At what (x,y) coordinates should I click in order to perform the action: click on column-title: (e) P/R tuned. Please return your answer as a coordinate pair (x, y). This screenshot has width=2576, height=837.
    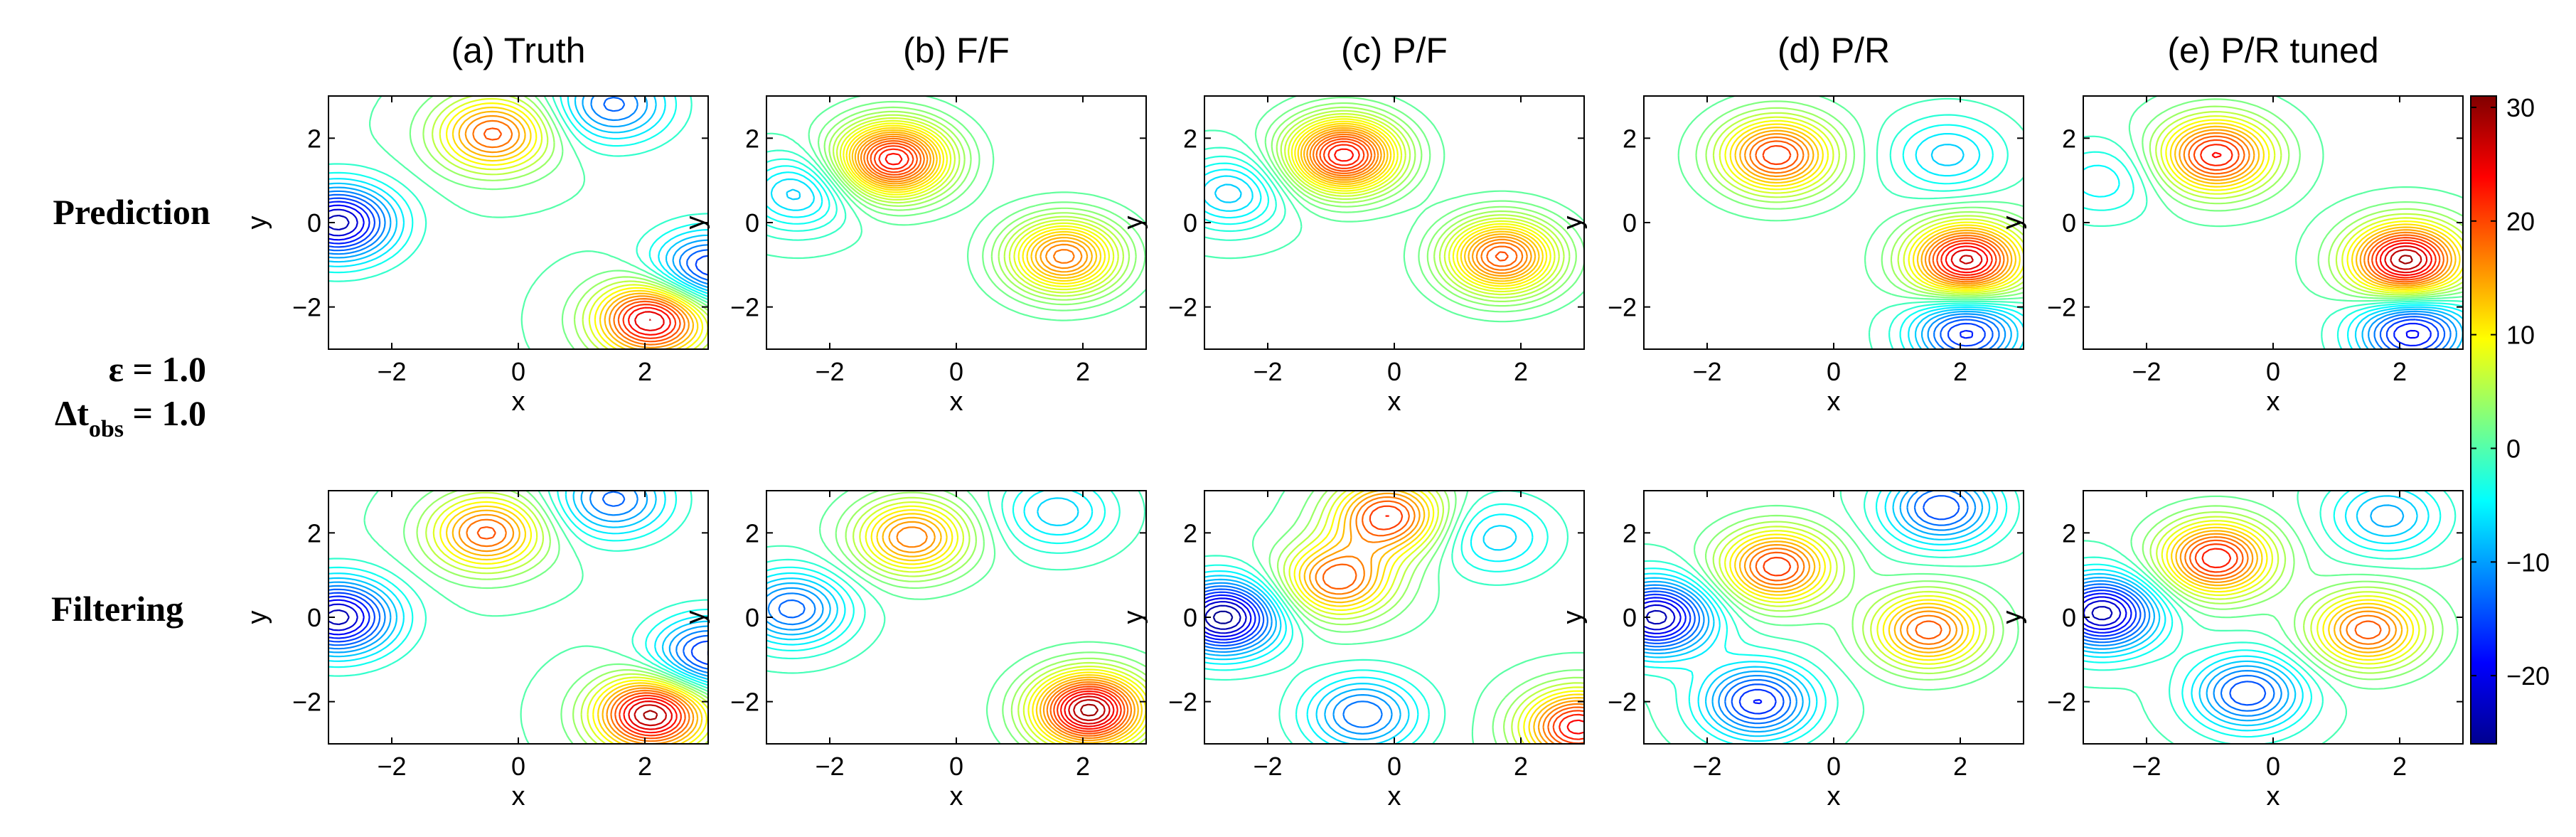
    Looking at the image, I should click on (2272, 50).